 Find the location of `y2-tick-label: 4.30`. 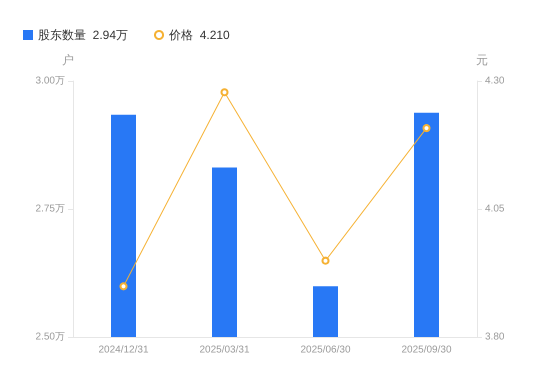

y2-tick-label: 4.30 is located at coordinates (495, 81).